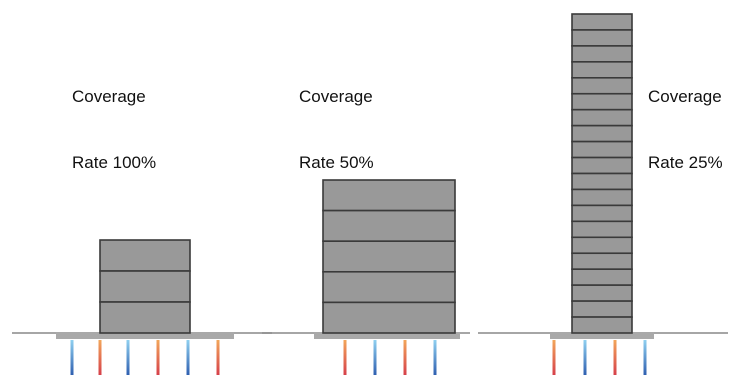 The image size is (733, 383). I want to click on coverage-label-100: Coverage Rate 100%, so click(114, 130).